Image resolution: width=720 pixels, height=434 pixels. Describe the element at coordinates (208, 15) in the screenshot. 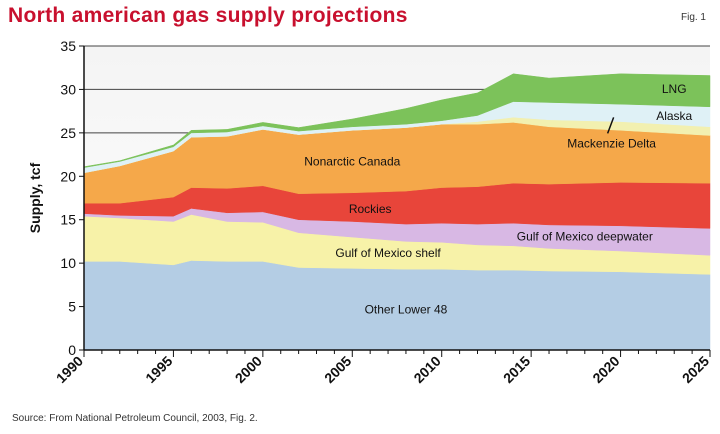

I see `chart-title: North american gas supply projections` at that location.